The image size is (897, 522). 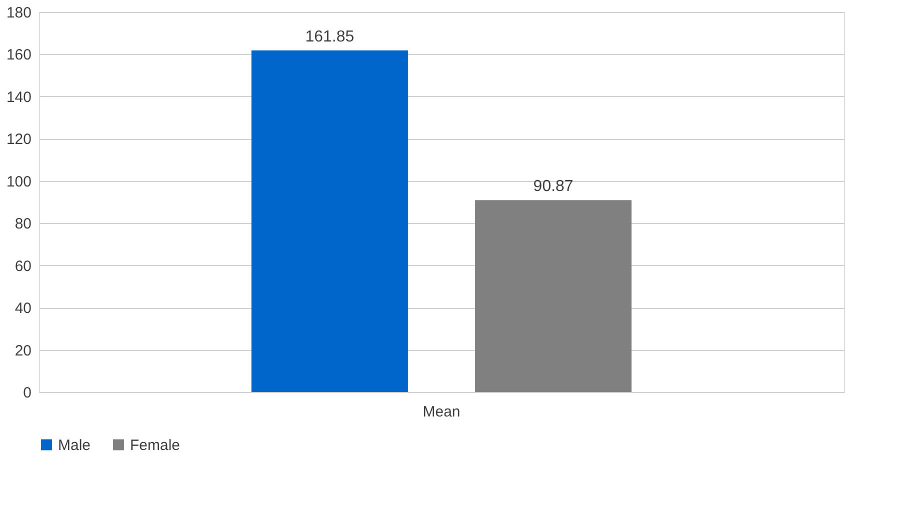 What do you see at coordinates (155, 445) in the screenshot?
I see `legend-label: Female` at bounding box center [155, 445].